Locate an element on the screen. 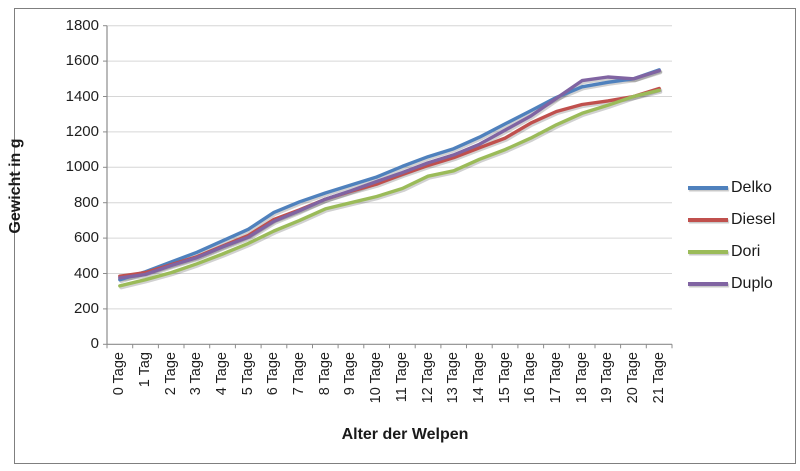  y-axis-tick-label: 1000 is located at coordinates (82, 167).